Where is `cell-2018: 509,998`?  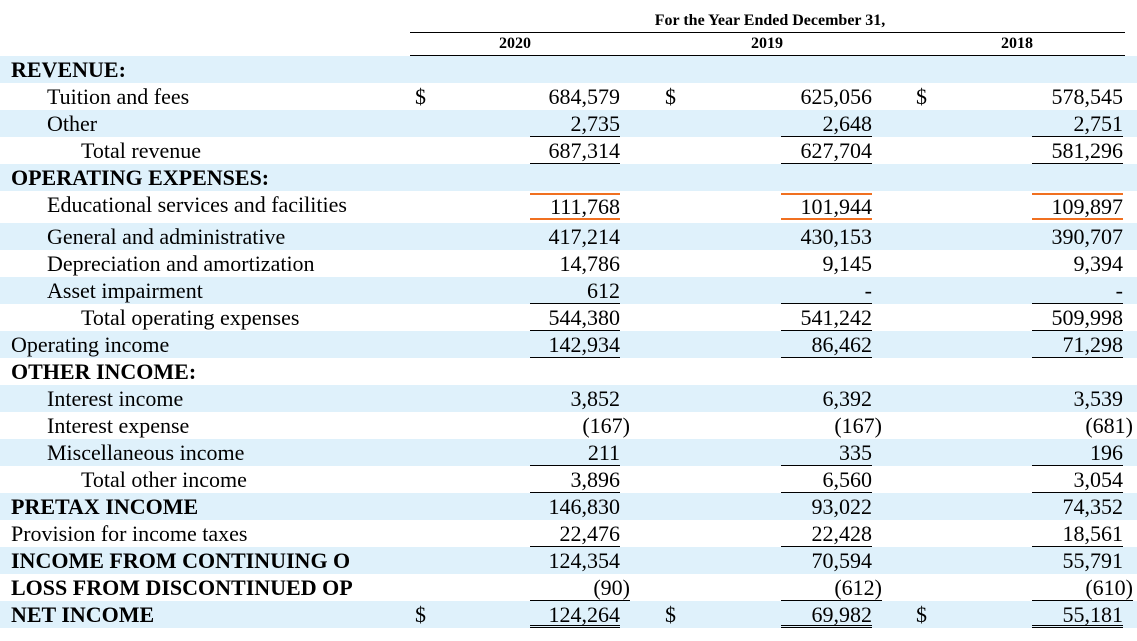
cell-2018: 509,998 is located at coordinates (1077, 317).